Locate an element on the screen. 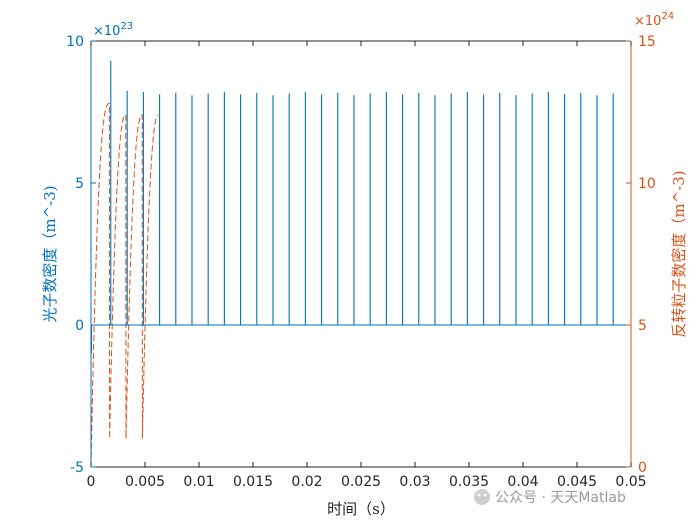 The width and height of the screenshot is (700, 525). wechat-icon-dot is located at coordinates (479, 495).